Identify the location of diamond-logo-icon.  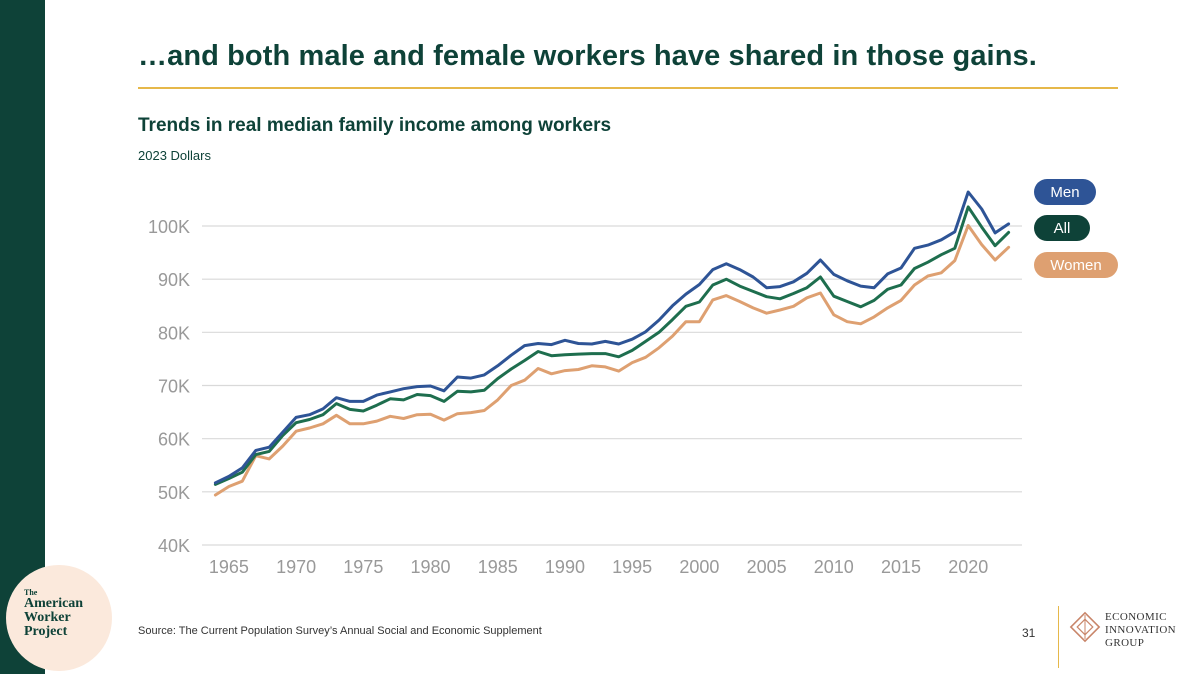
(1085, 627).